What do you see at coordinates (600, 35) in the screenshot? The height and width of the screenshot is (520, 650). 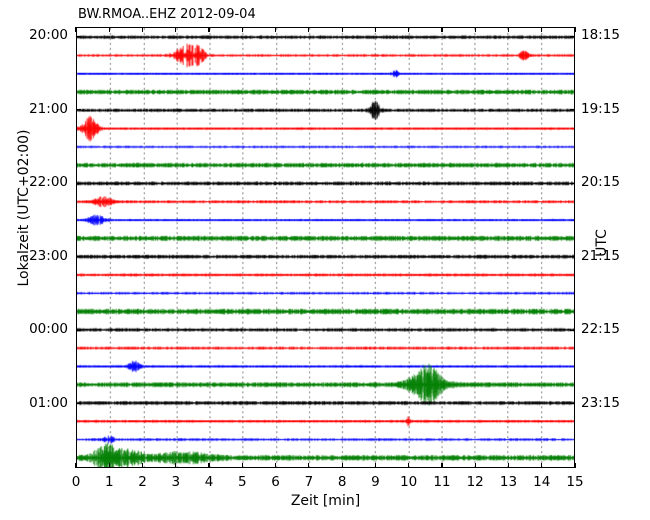 I see `y-axis-right-tick-label: 18:15` at bounding box center [600, 35].